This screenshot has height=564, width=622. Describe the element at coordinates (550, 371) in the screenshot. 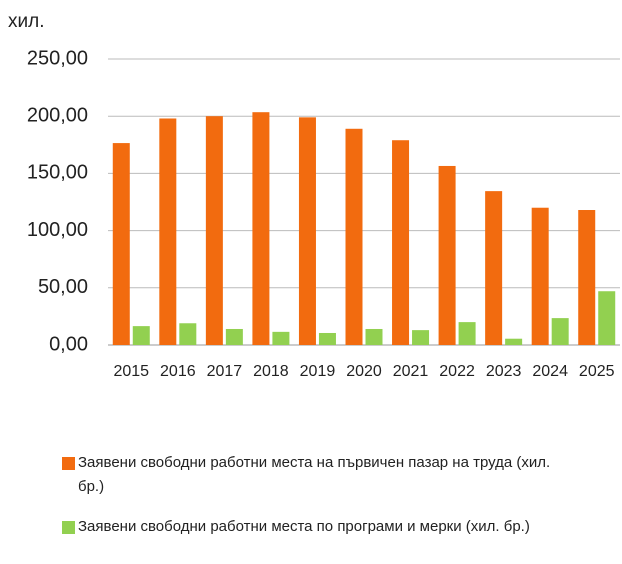

I see `x-tick-label: 2024` at that location.